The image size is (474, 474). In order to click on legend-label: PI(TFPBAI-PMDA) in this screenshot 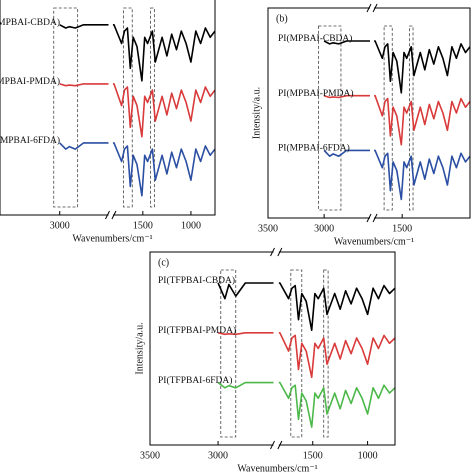, I will do `click(197, 330)`.